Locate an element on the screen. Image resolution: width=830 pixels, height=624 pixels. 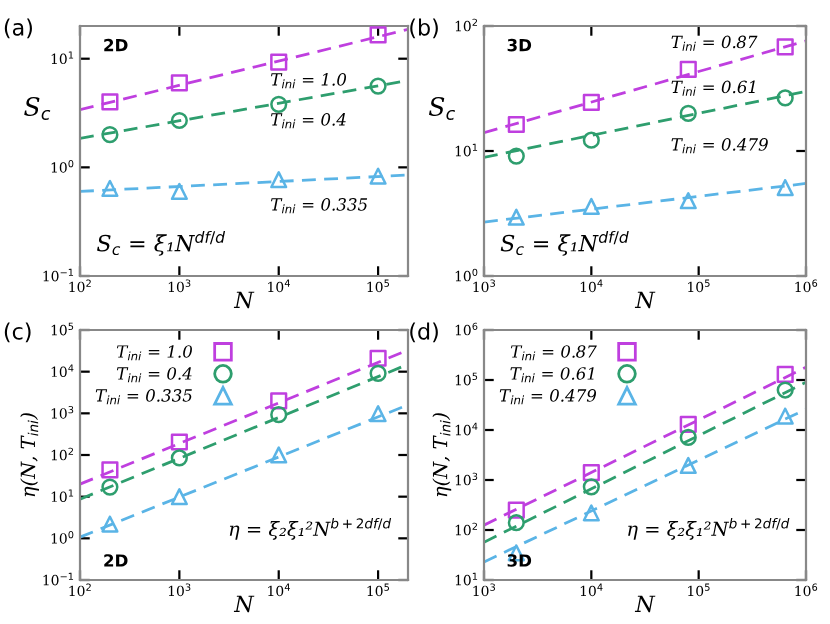
annotation: T$_{ini}$ = 0.87 is located at coordinates (714, 43).